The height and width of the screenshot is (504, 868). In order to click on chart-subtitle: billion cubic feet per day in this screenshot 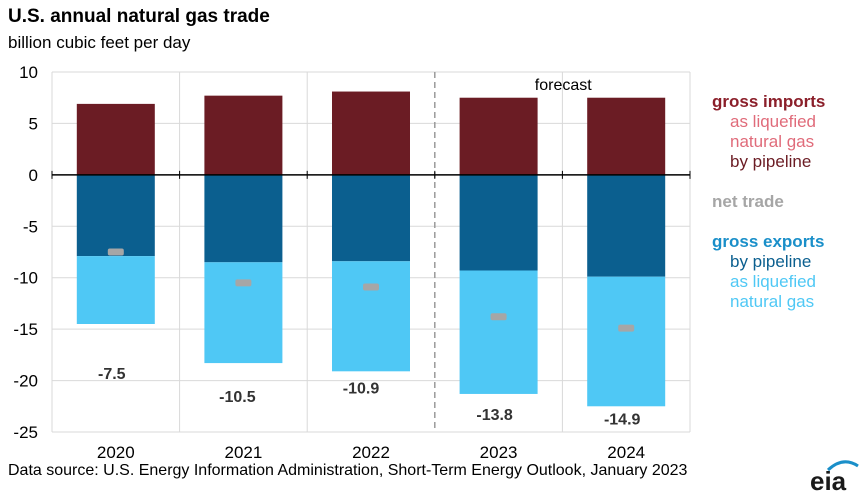, I will do `click(99, 42)`.